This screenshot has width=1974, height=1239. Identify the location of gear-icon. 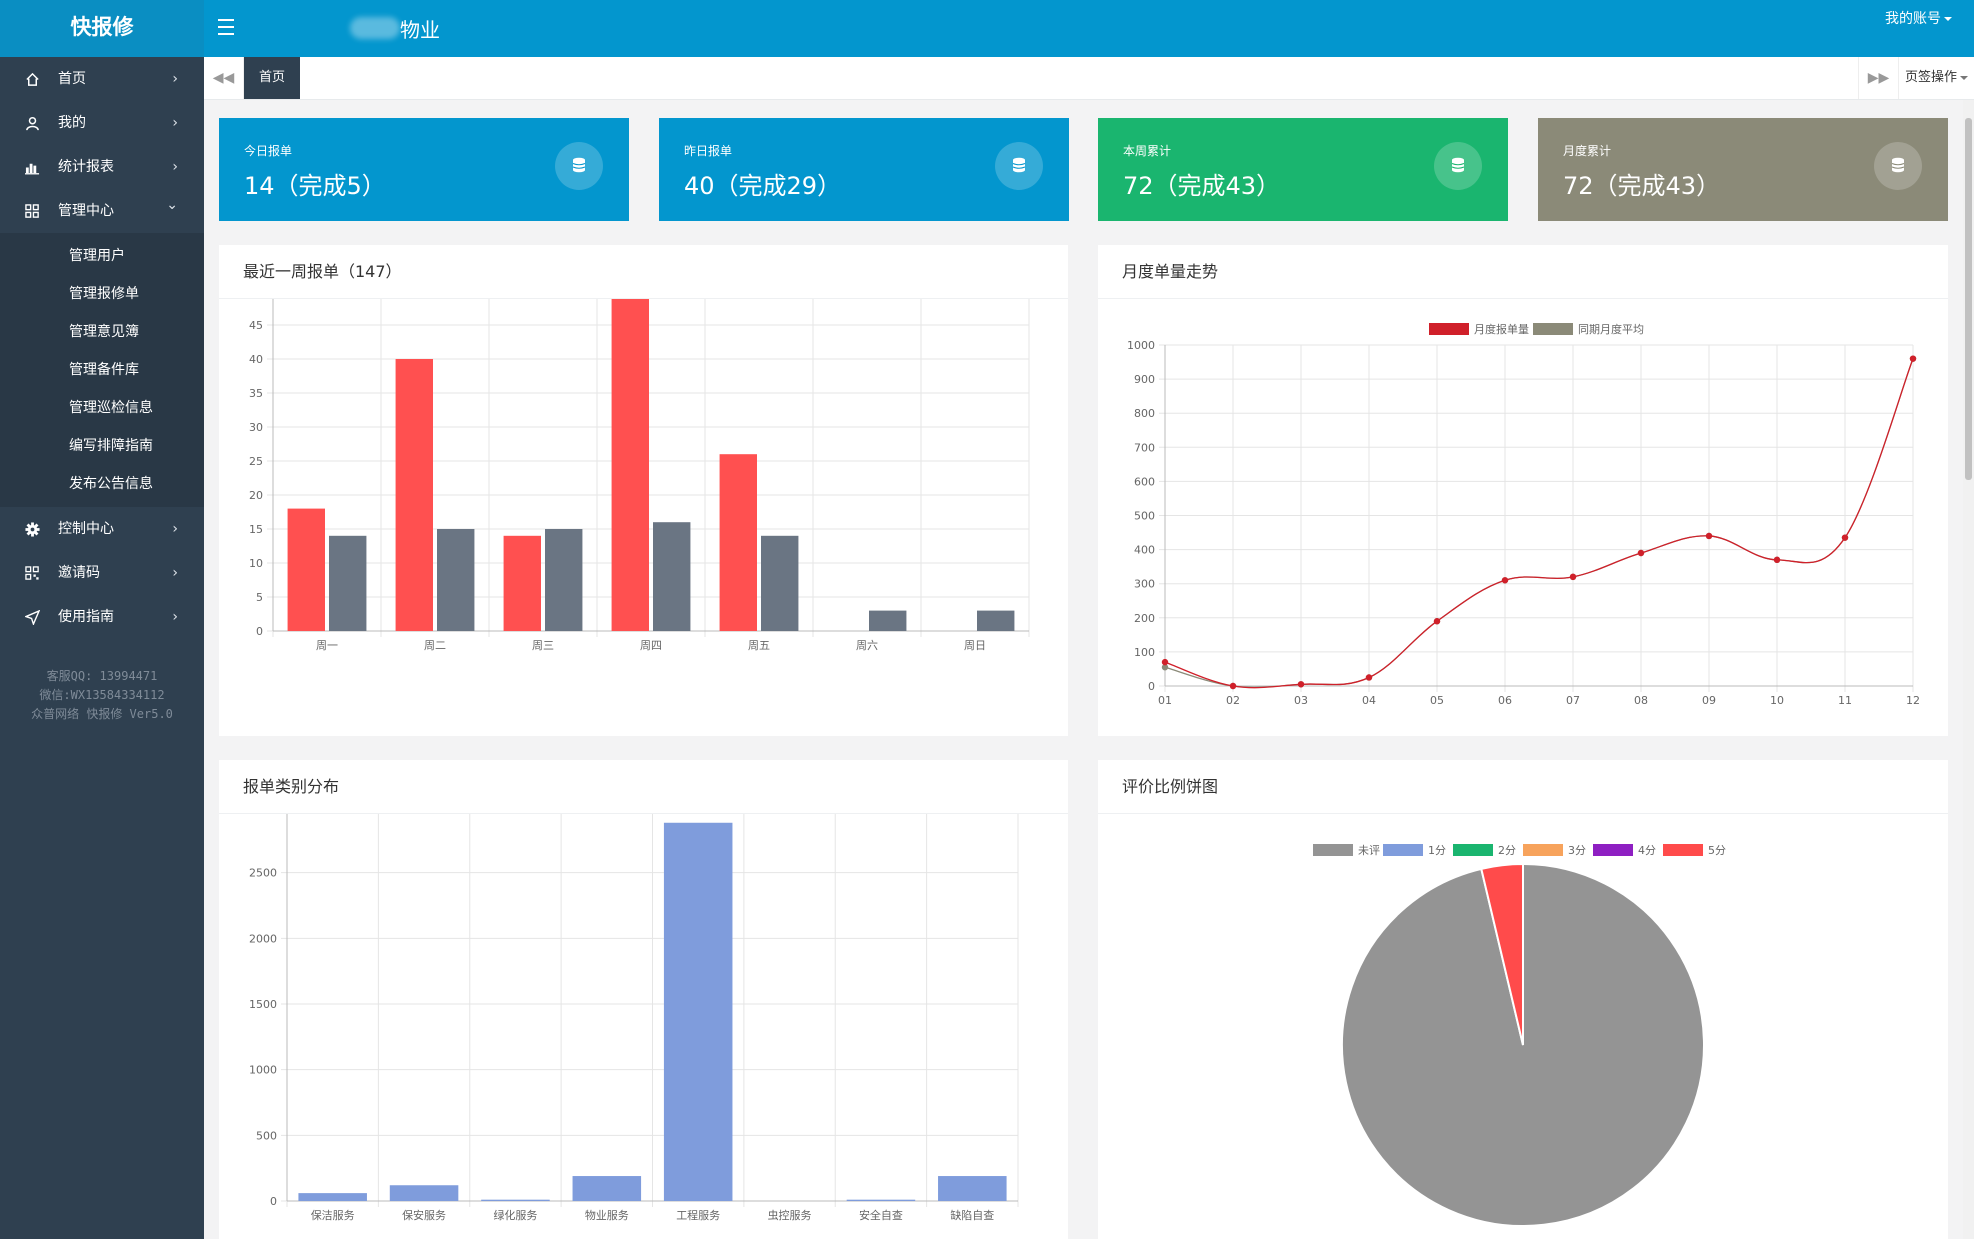
(32, 529).